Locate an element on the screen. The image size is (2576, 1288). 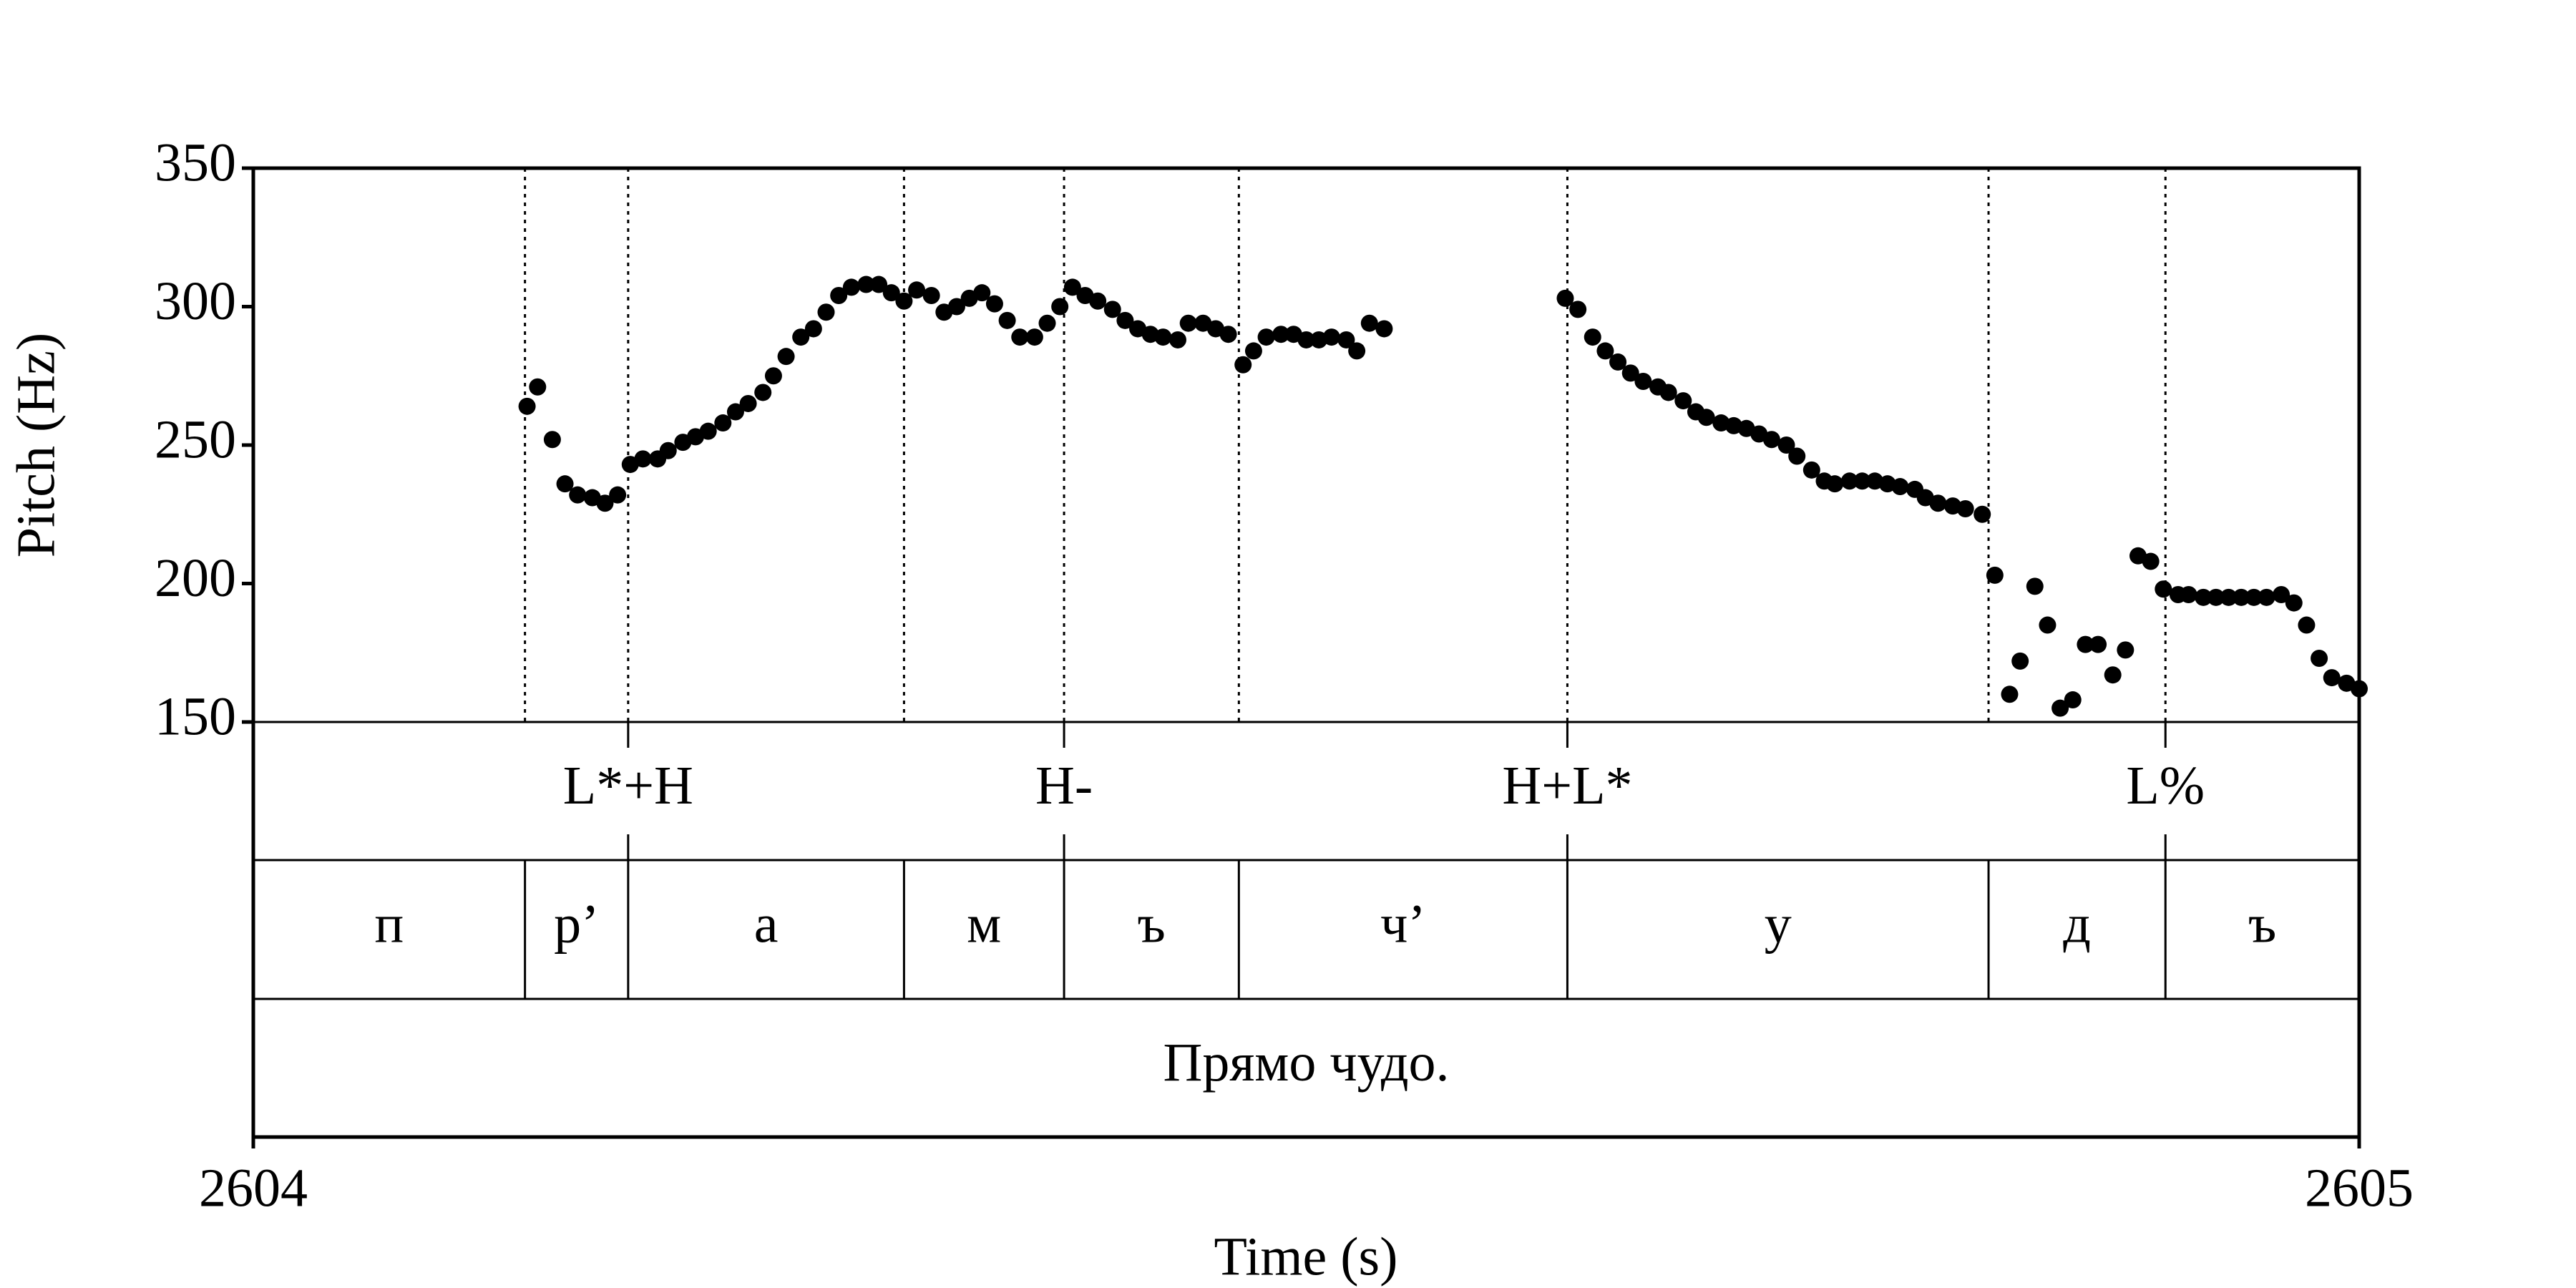
x-tick-label: 2605 is located at coordinates (2359, 1188).